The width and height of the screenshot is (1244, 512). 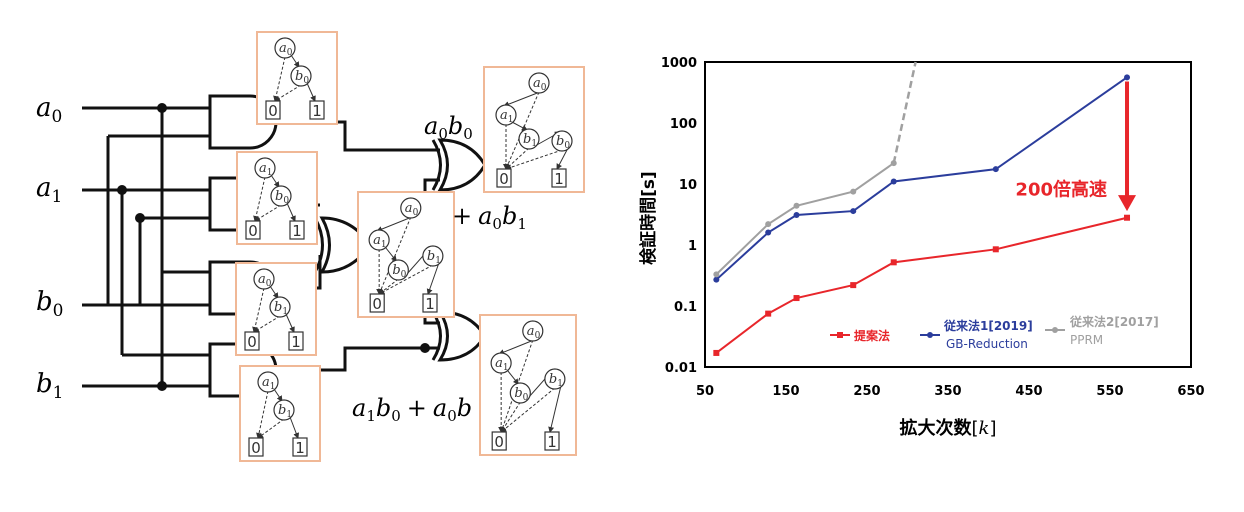 I want to click on input-label-b1: b1, so click(x=49, y=386).